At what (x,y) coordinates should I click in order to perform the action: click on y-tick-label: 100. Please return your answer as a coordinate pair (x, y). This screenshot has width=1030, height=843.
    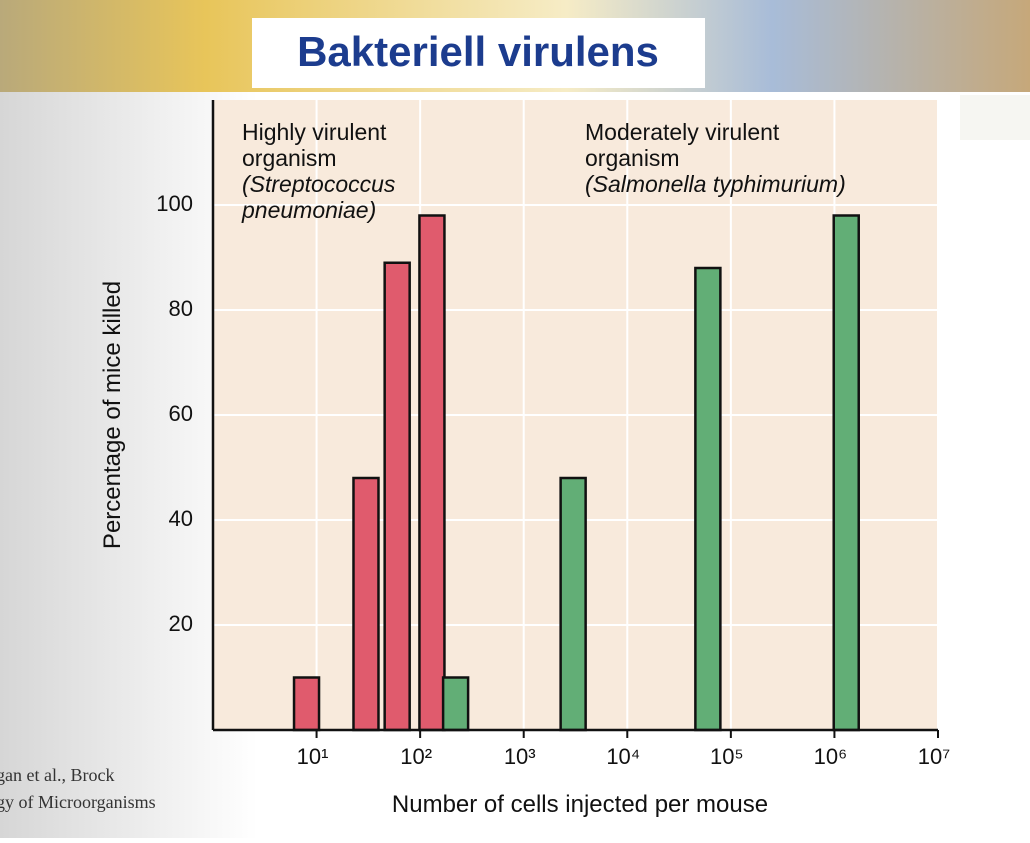
    Looking at the image, I should click on (174, 203).